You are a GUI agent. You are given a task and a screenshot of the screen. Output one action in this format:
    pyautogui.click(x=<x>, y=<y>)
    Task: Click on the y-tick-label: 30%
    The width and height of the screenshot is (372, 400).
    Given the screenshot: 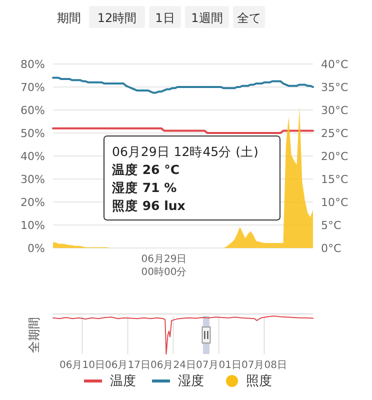 What is the action you would take?
    pyautogui.click(x=32, y=179)
    